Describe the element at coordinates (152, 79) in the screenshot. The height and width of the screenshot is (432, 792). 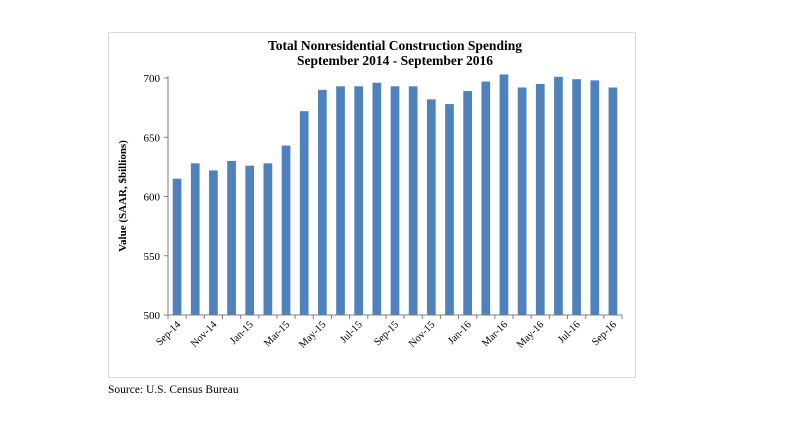
I see `y-tick-label-700: 700` at that location.